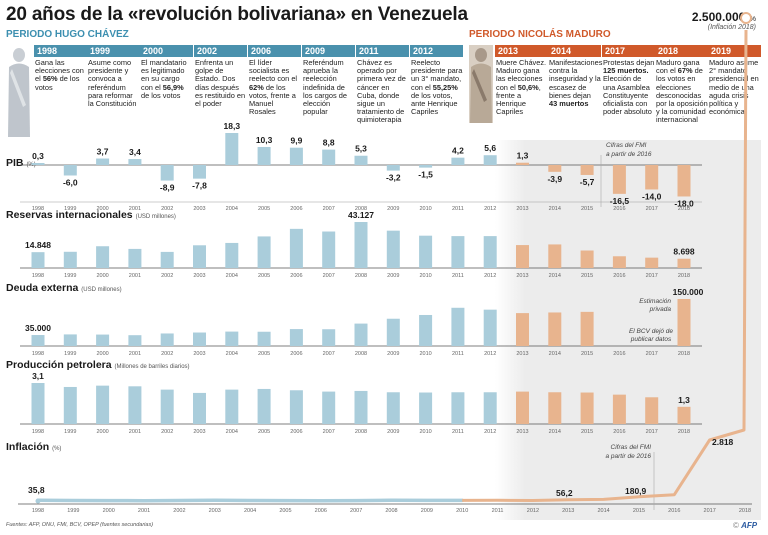 Image resolution: width=768 pixels, height=535 pixels. I want to click on pib-note-line1: Cifras del FMI, so click(626, 145).